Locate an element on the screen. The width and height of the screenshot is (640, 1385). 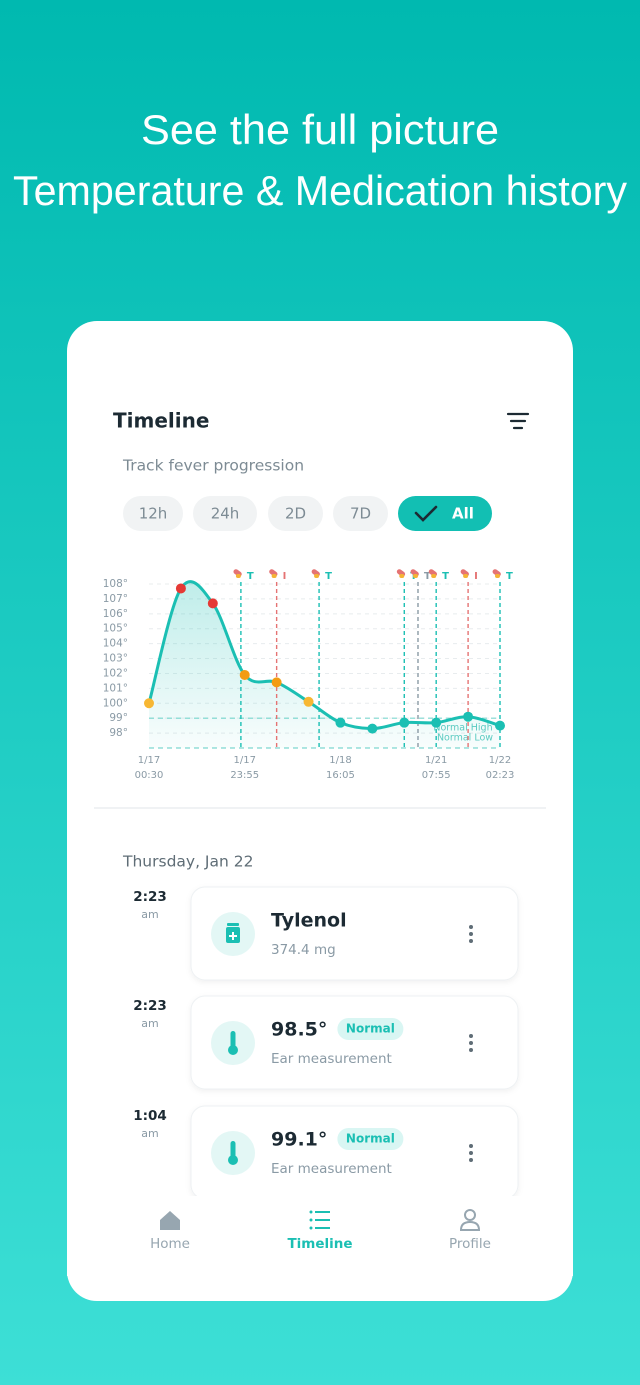
nav-item: Home is located at coordinates (170, 1231).